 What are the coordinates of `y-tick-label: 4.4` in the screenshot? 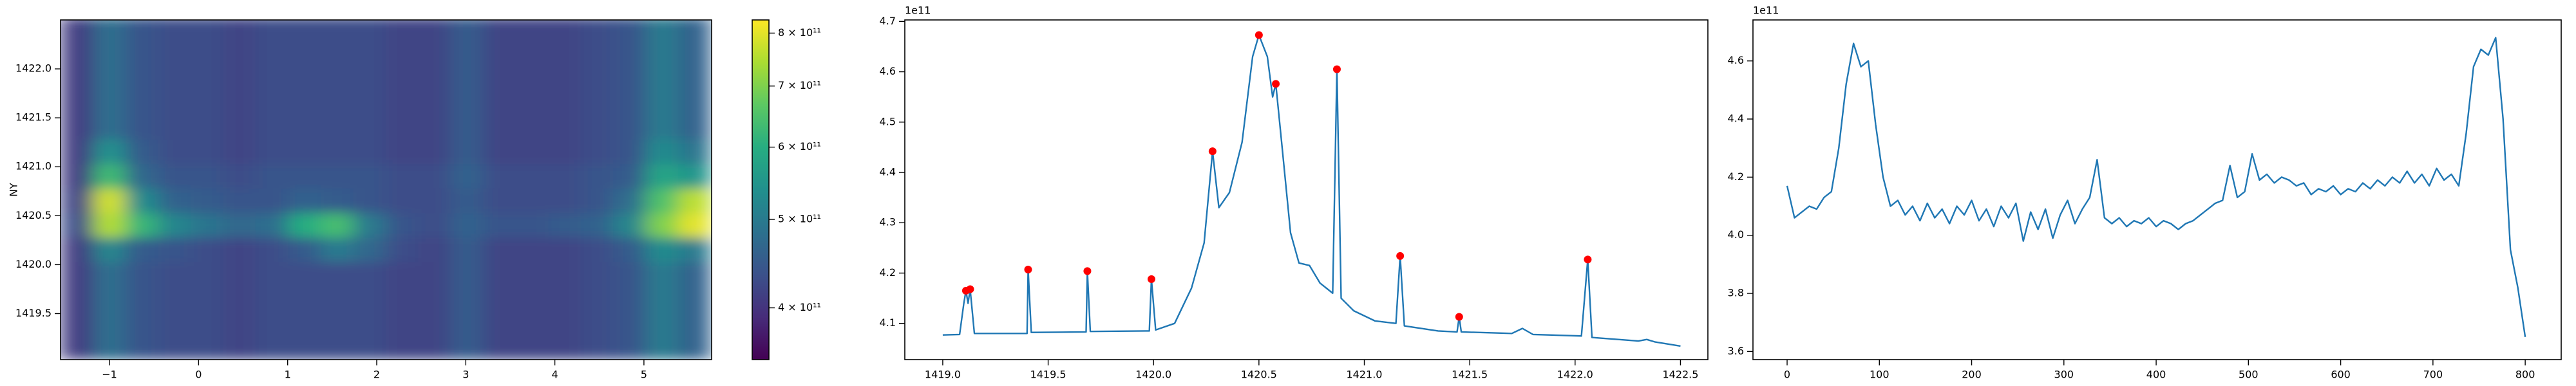 It's located at (888, 172).